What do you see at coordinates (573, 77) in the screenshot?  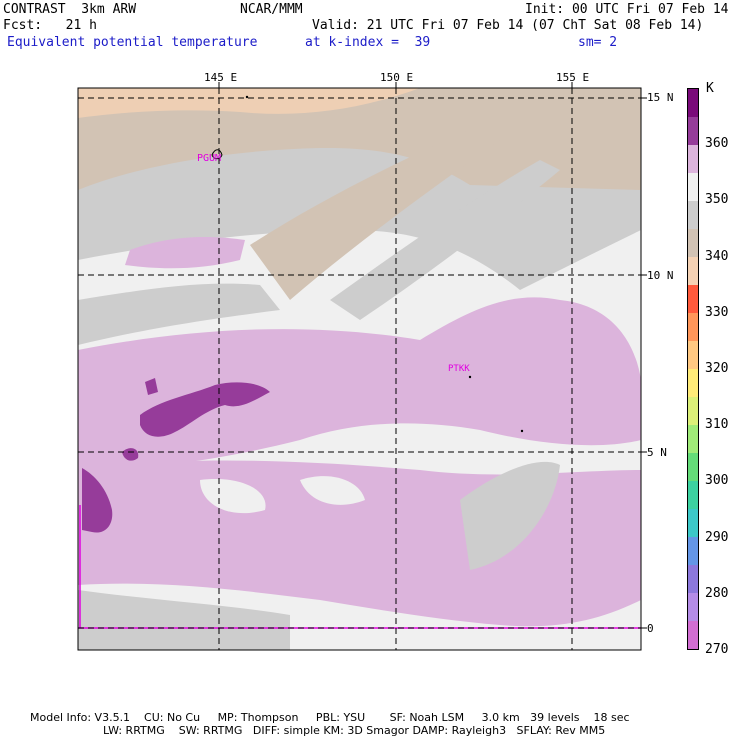 I see `lon-label-155: 155 E` at bounding box center [573, 77].